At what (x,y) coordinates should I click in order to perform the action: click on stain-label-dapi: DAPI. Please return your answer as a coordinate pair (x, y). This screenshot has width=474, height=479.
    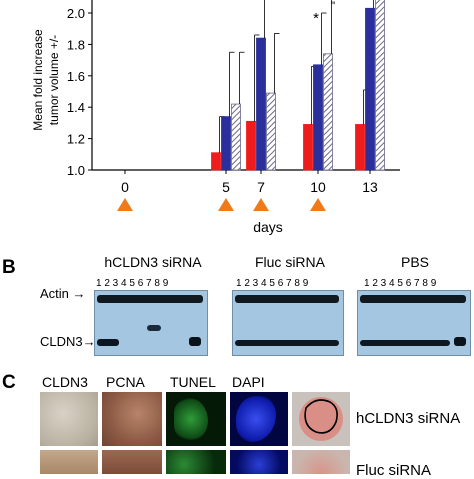
    Looking at the image, I should click on (248, 382).